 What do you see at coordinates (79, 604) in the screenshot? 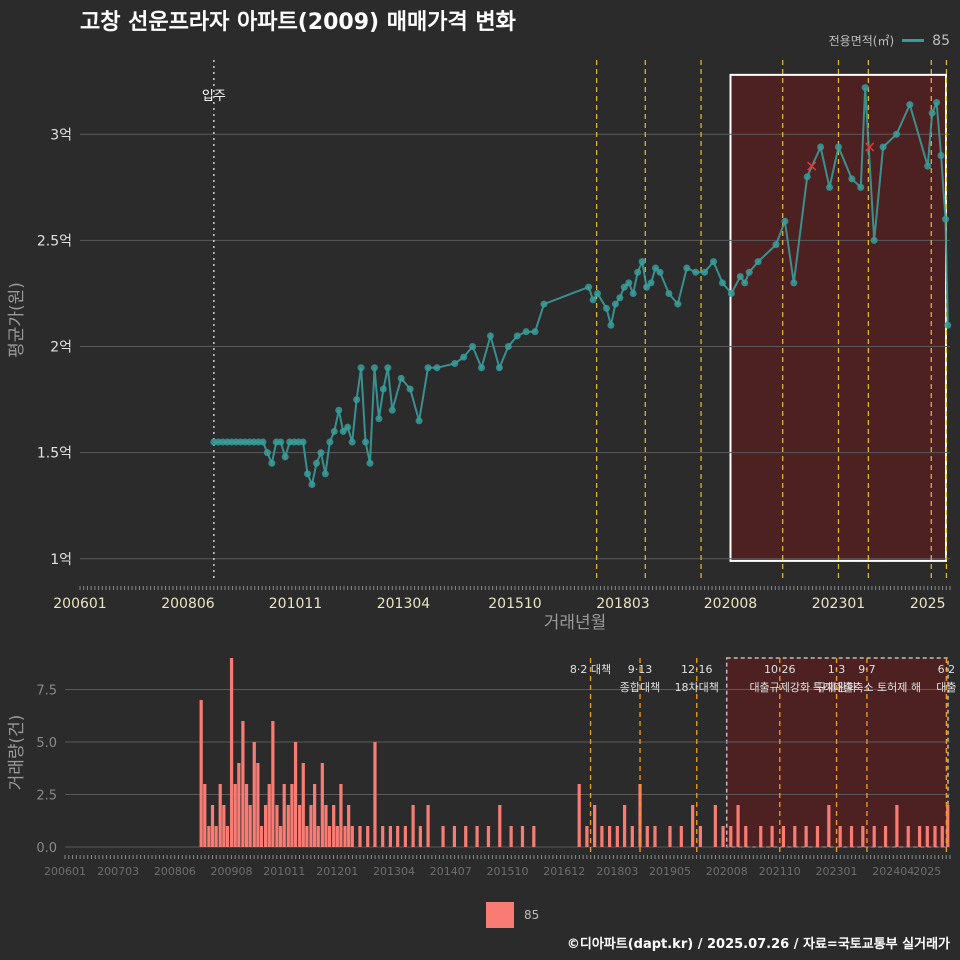
I see `x-tick-label: 200601` at bounding box center [79, 604].